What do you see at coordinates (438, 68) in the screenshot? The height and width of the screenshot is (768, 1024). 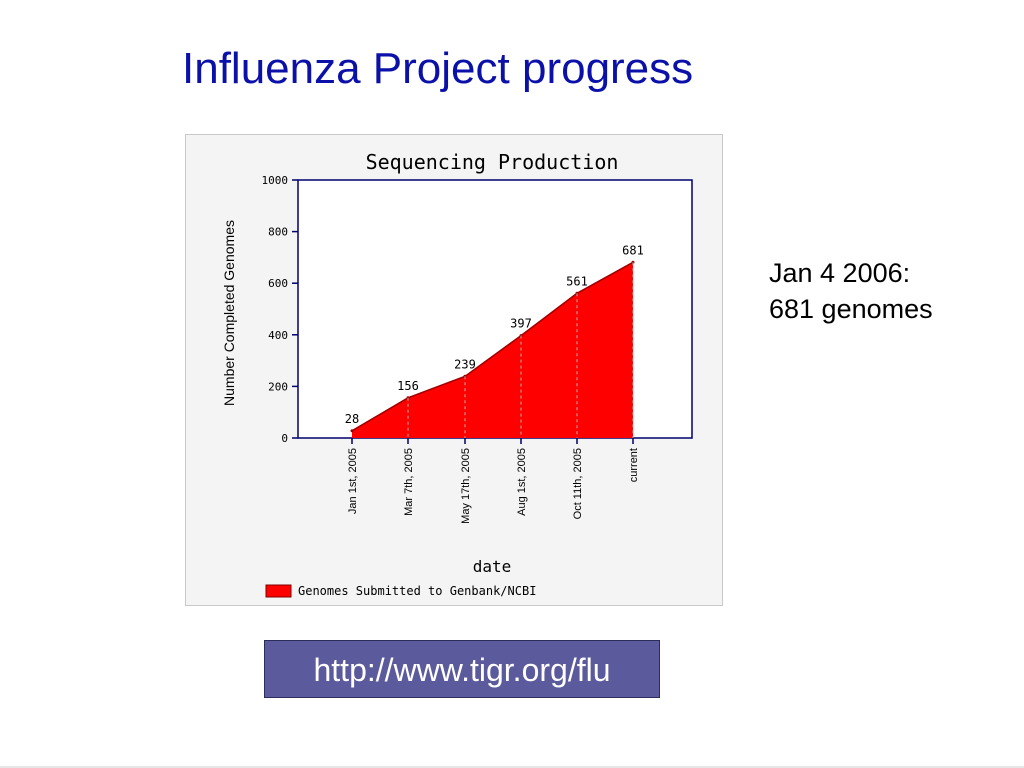 I see `slide-title: Influenza Project progress` at bounding box center [438, 68].